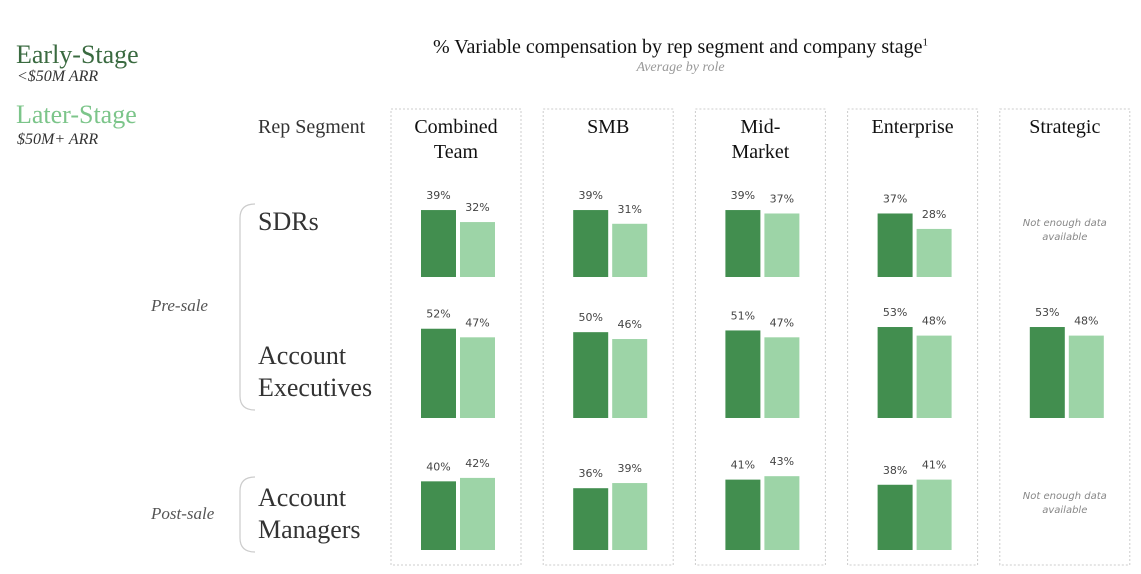 Image resolution: width=1141 pixels, height=574 pixels. I want to click on column-header: Enterprise, so click(912, 127).